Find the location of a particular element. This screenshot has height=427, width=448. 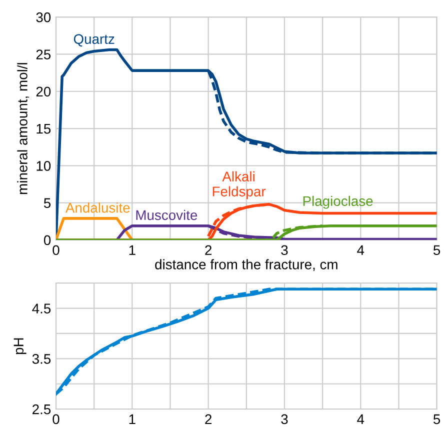

series-label: Plagioclase is located at coordinates (338, 202).